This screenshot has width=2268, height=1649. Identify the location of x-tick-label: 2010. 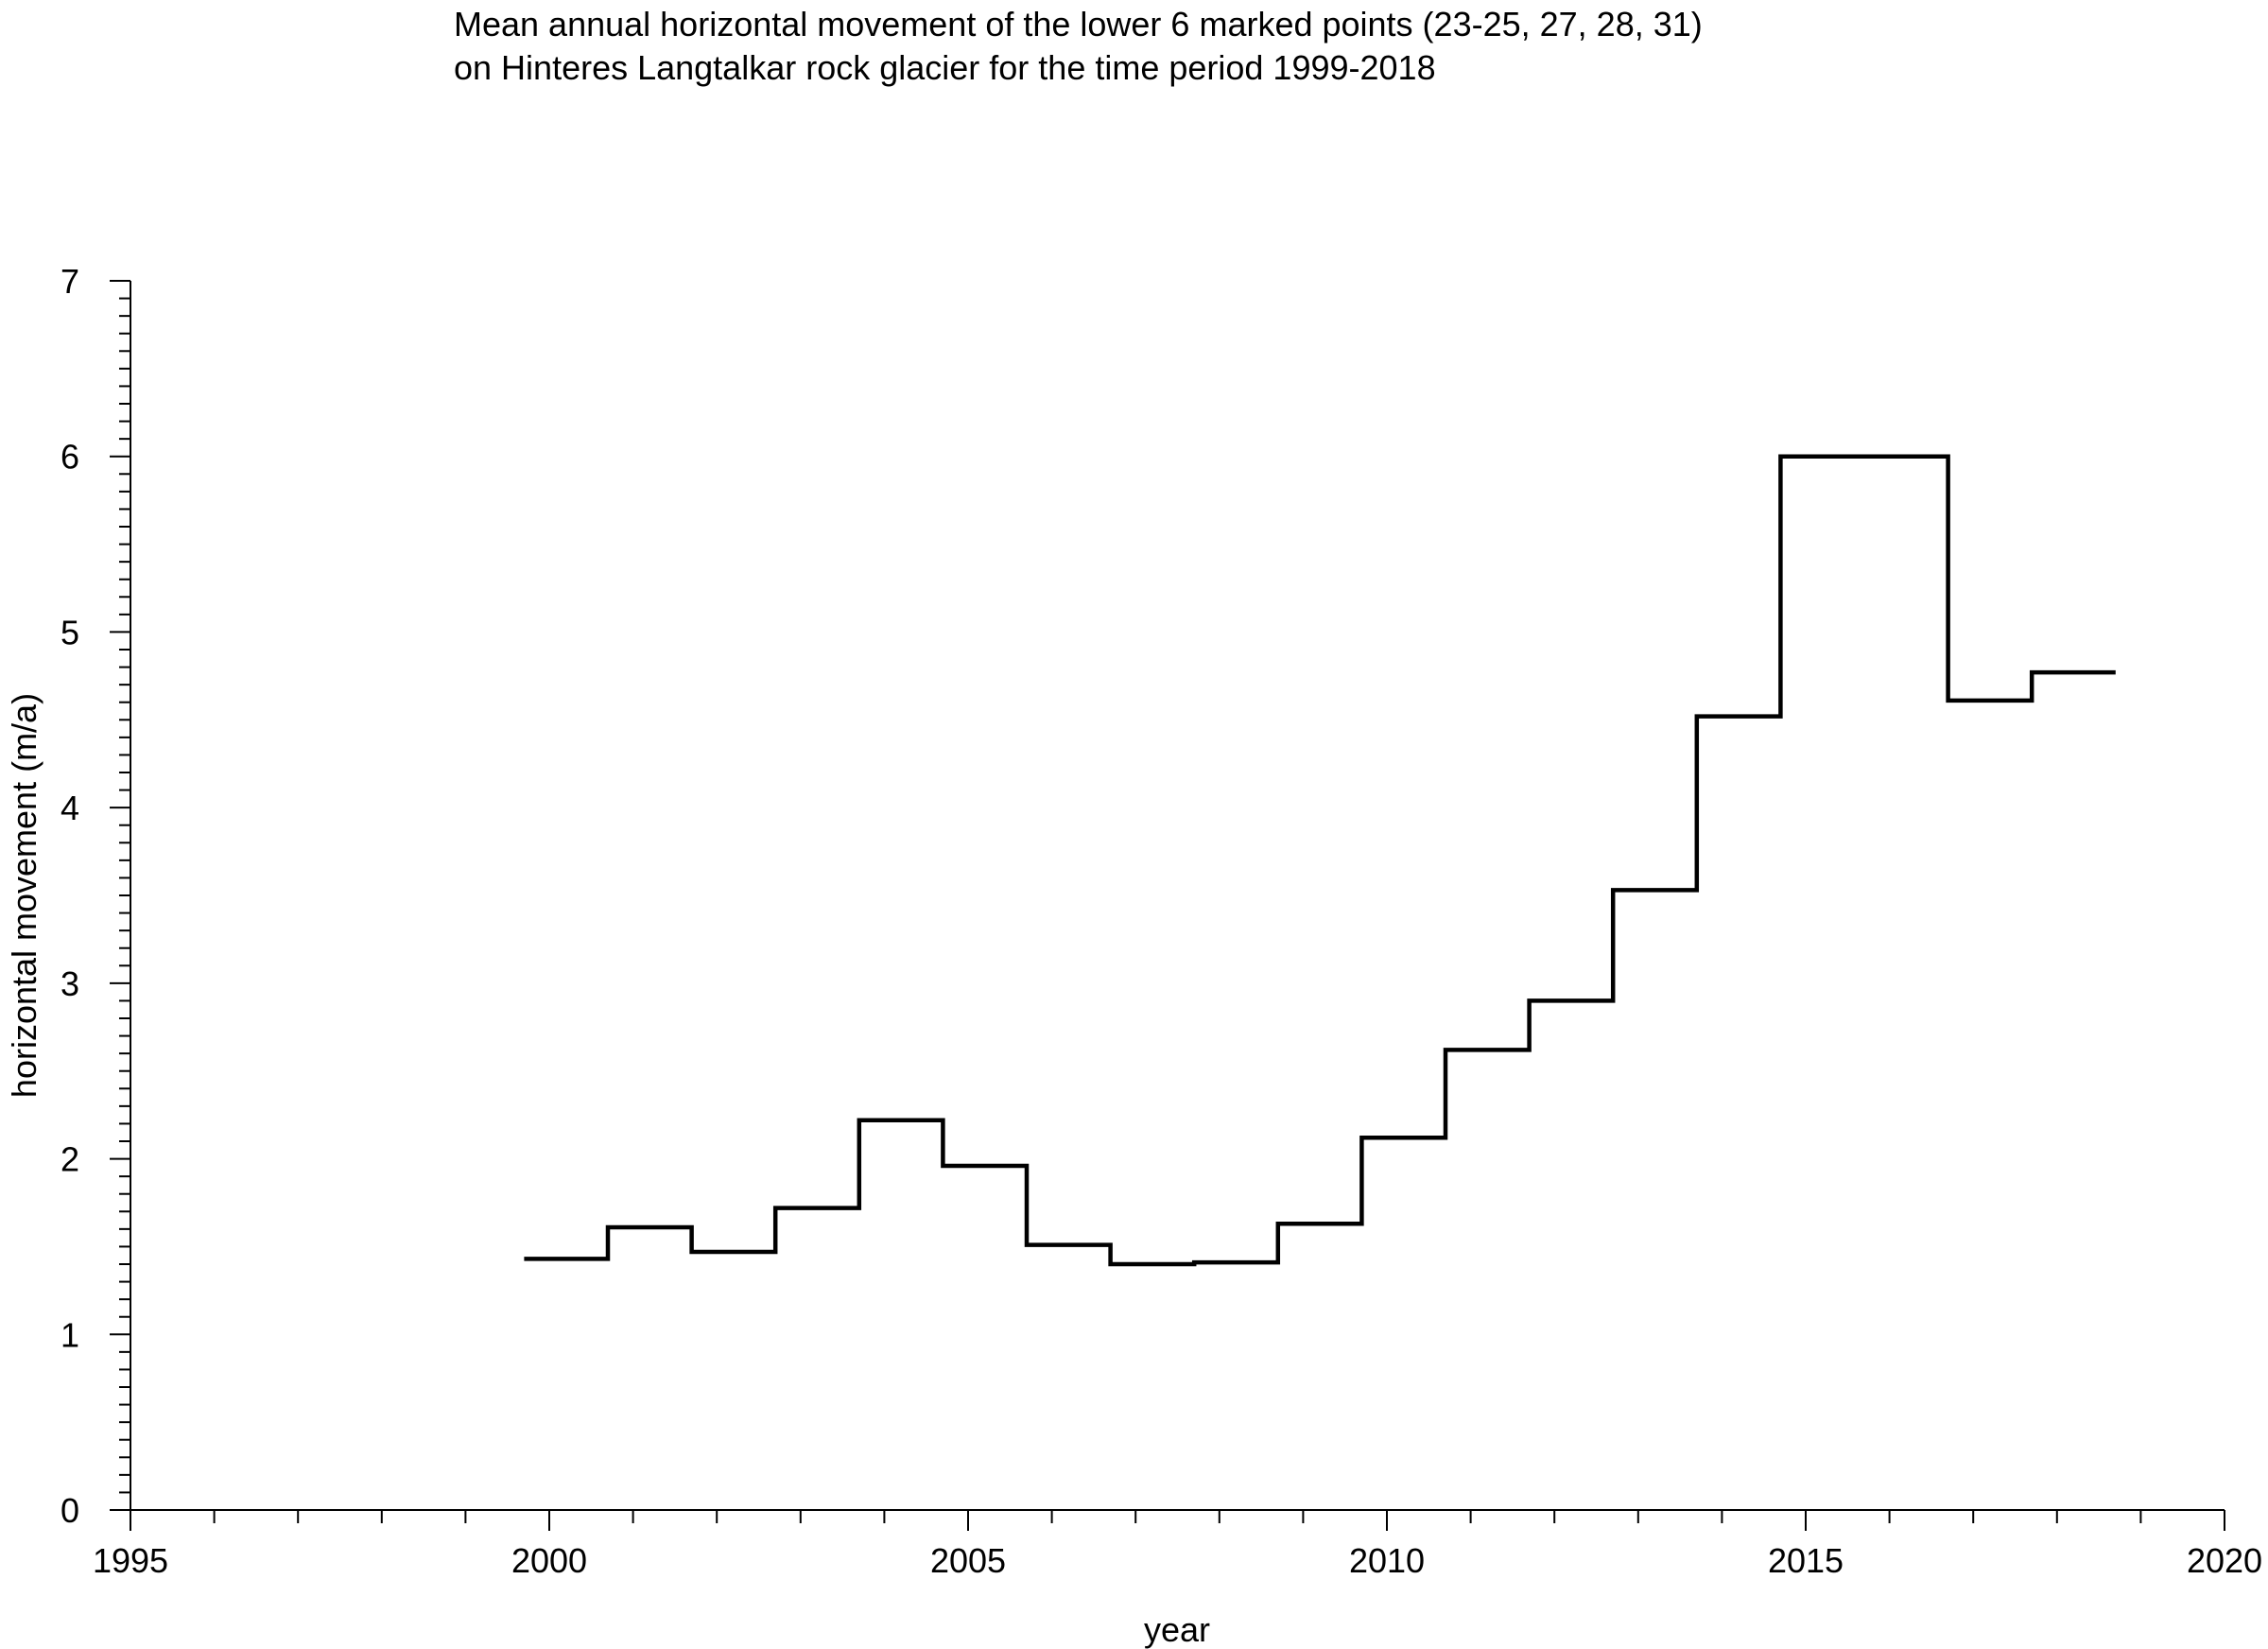
(1387, 1560).